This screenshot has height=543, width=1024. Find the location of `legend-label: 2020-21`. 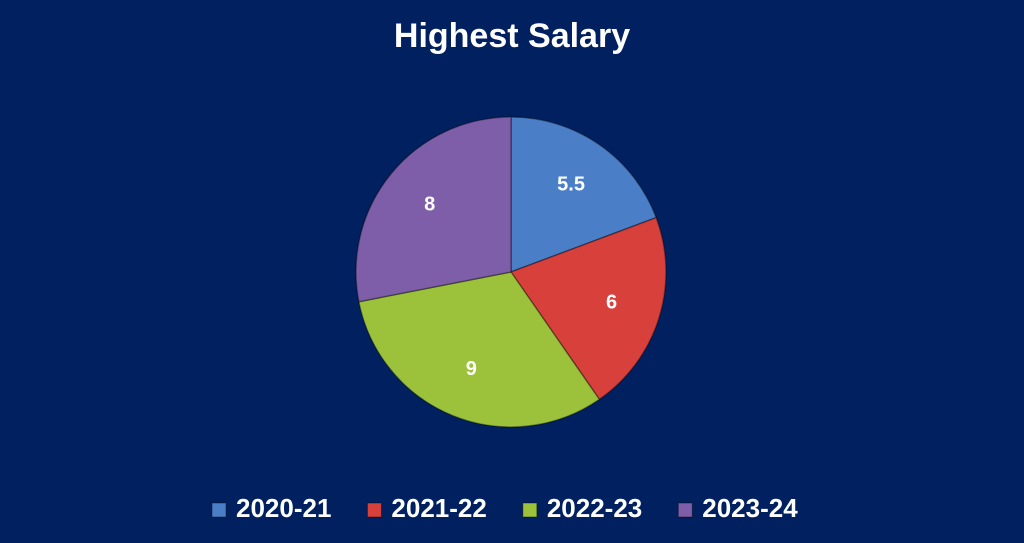

legend-label: 2020-21 is located at coordinates (283, 508).